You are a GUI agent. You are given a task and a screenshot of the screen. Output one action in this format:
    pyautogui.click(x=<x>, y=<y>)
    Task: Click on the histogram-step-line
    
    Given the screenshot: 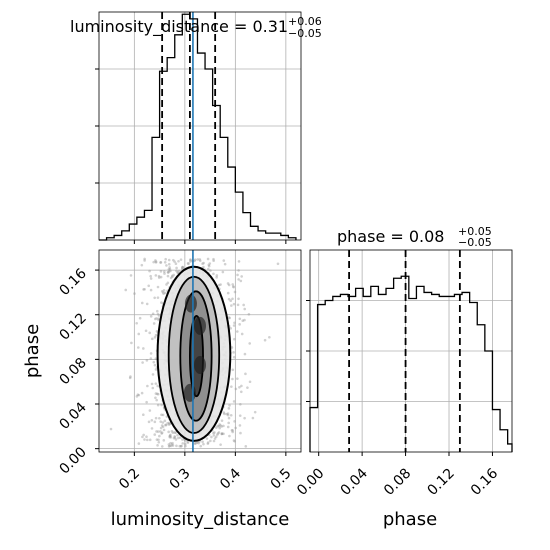 What is the action you would take?
    pyautogui.click(x=411, y=363)
    